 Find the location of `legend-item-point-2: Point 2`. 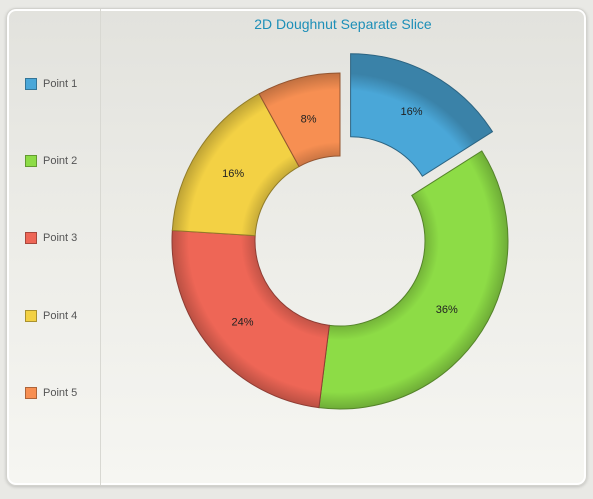

legend-item-point-2: Point 2 is located at coordinates (51, 161).